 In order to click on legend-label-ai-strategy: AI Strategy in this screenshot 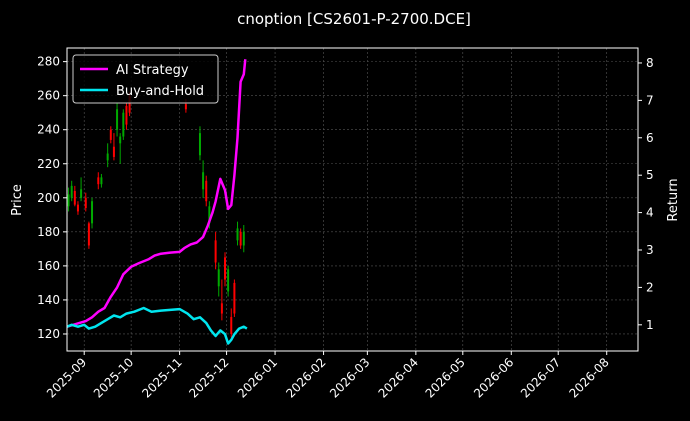, I will do `click(152, 70)`.